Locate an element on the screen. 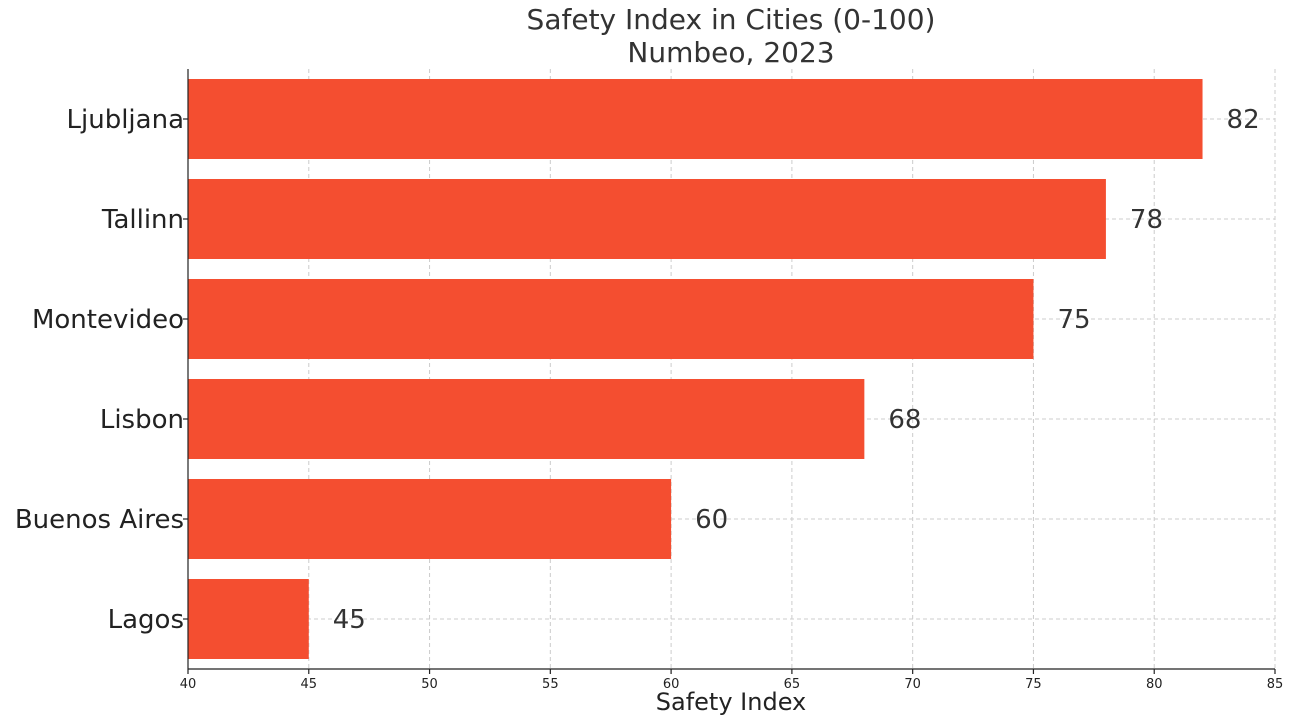  category-label: Tallinn is located at coordinates (142, 220).